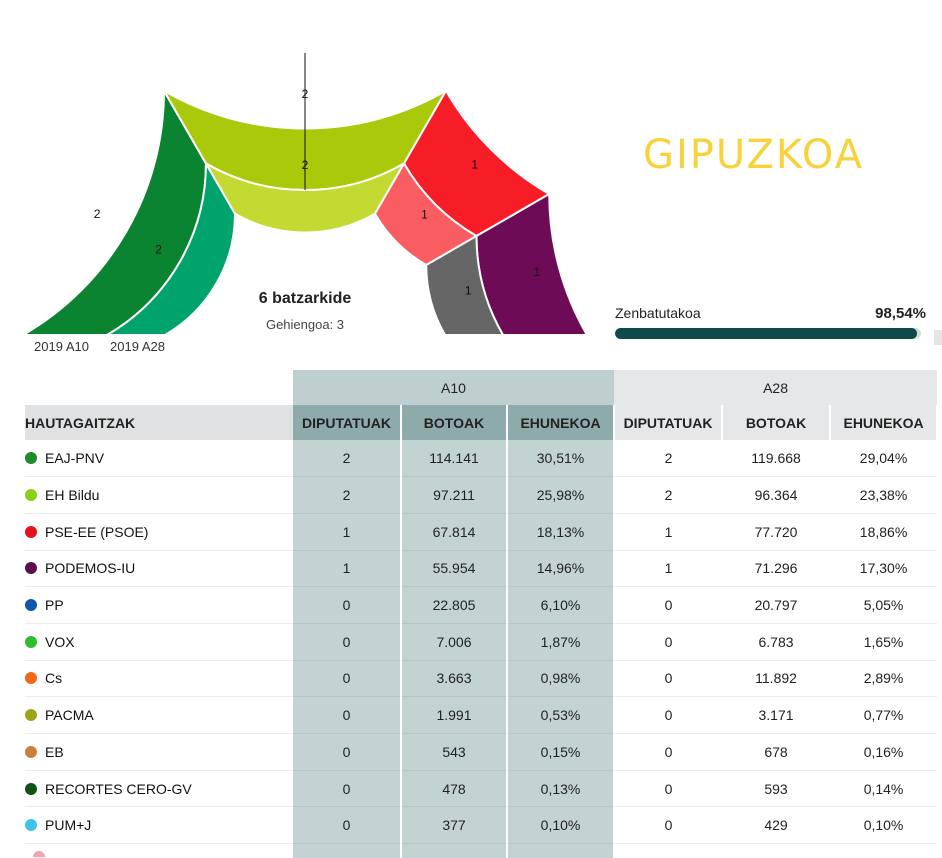 The width and height of the screenshot is (942, 858). I want to click on group-header-spacer, so click(159, 387).